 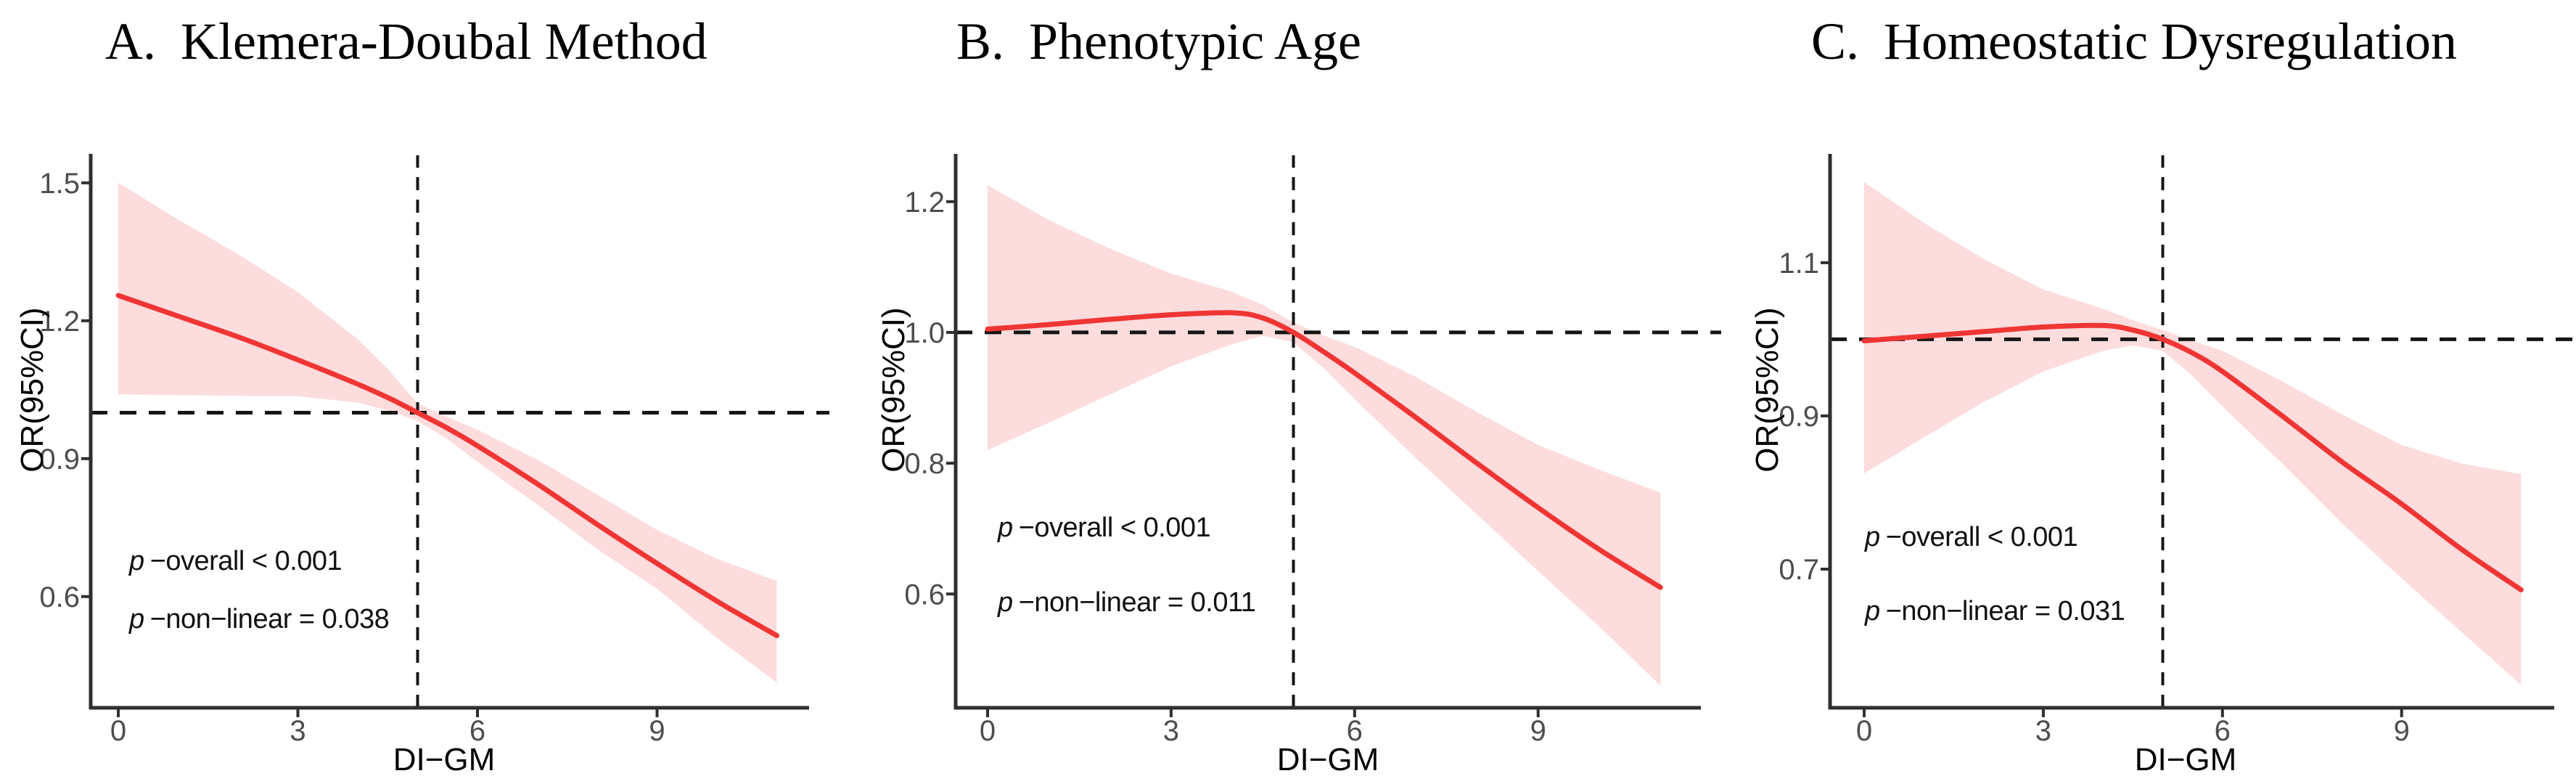 I want to click on panel-c-title-text: Homeostatic Dysregulation, so click(x=2170, y=41).